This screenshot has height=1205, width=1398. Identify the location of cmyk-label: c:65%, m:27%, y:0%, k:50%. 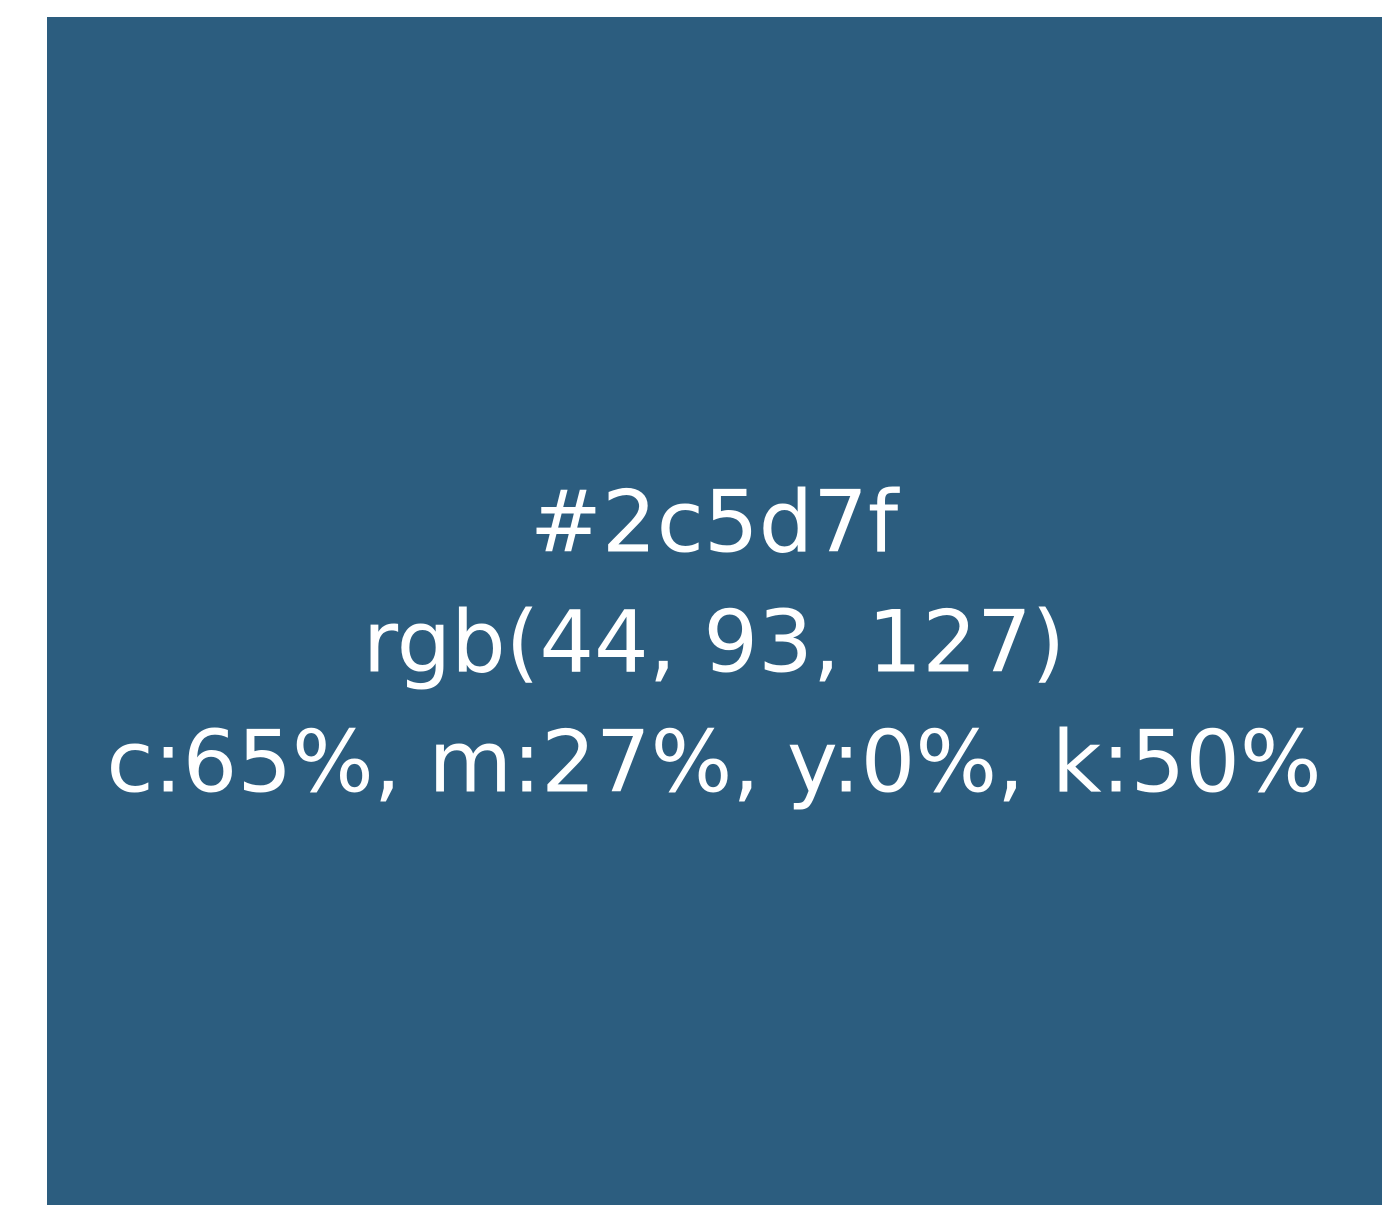
(713, 762).